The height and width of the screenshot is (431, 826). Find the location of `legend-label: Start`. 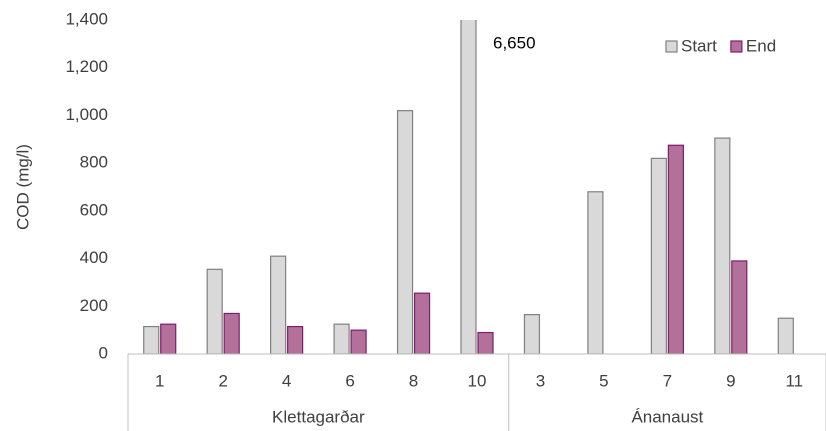

legend-label: Start is located at coordinates (699, 45).